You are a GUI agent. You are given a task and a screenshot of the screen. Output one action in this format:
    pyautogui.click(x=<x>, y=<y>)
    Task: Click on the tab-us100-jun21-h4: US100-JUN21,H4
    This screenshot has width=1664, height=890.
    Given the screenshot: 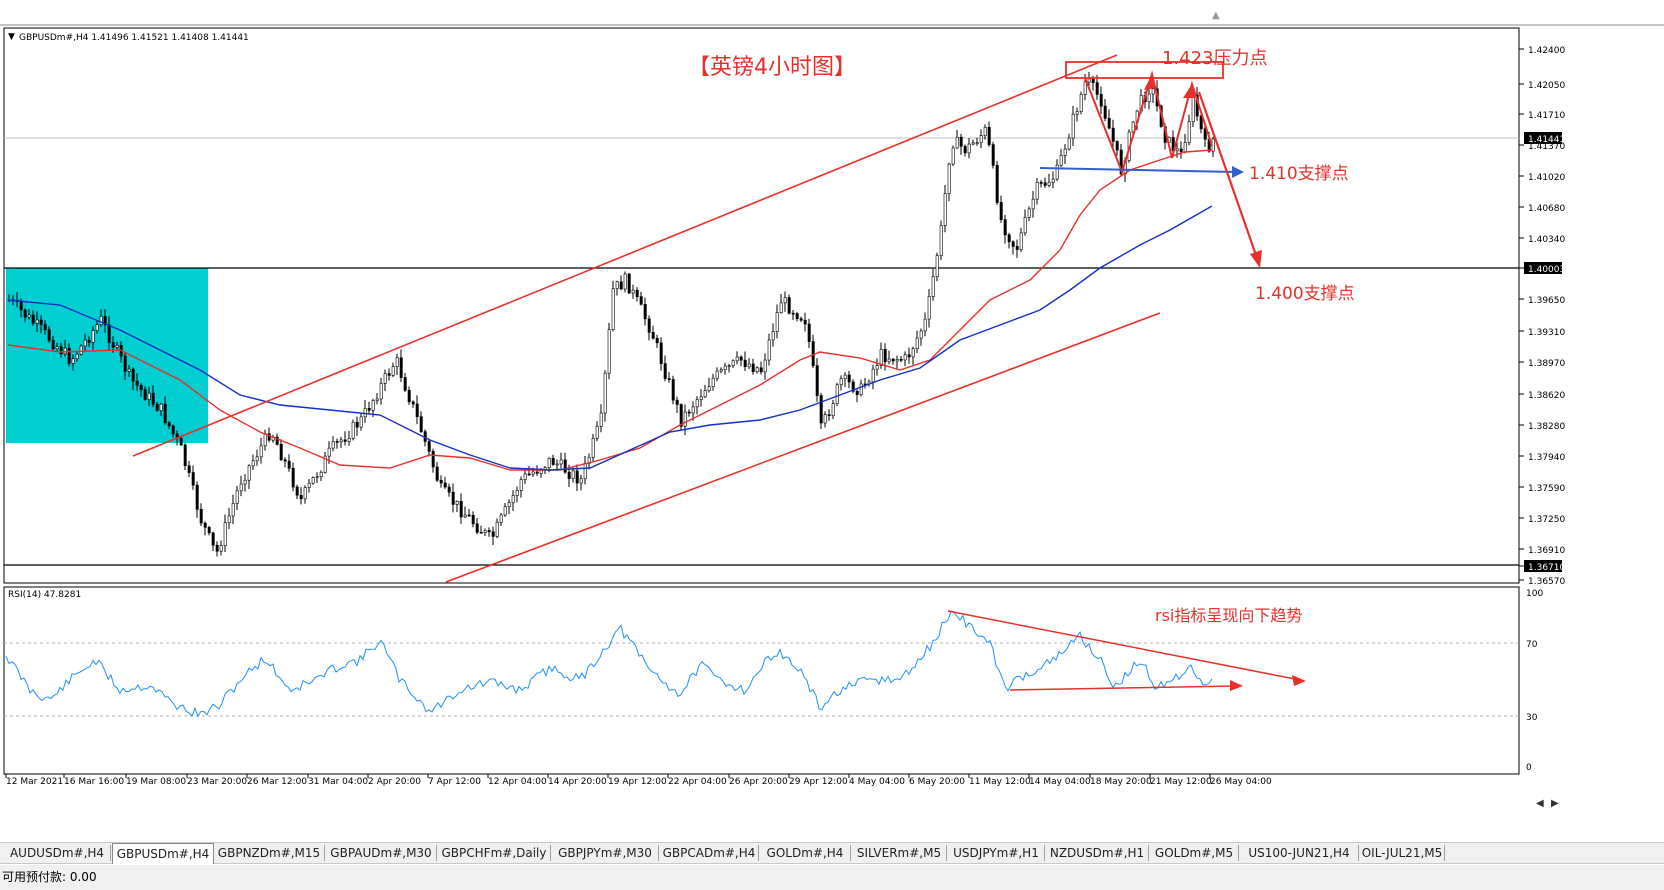 What is the action you would take?
    pyautogui.click(x=1299, y=853)
    